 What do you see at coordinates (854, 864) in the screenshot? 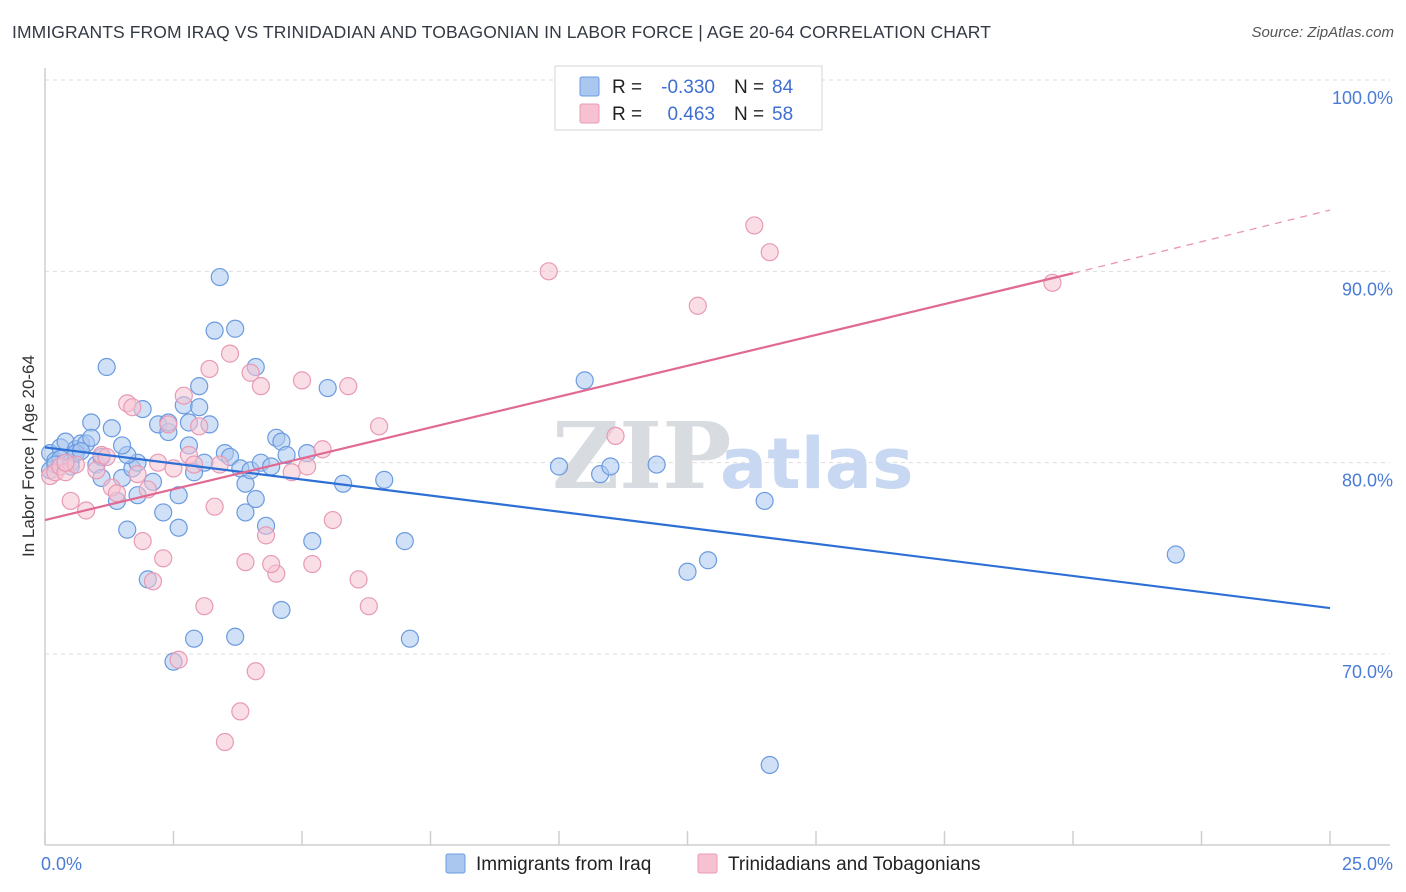
I see `bottom-legend-label-trinidad: Trinidadians and Tobagonians` at bounding box center [854, 864].